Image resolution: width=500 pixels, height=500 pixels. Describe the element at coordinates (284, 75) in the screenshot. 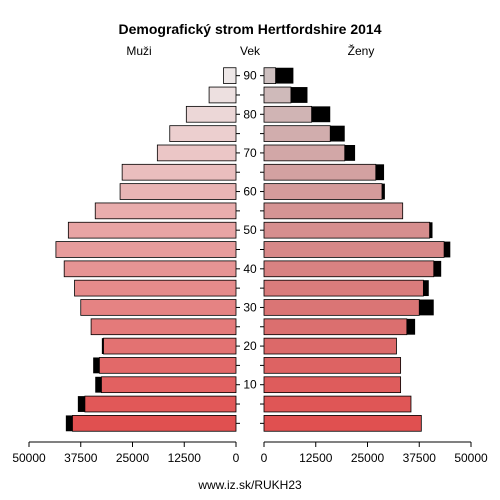

I see `women-extra-90+` at that location.